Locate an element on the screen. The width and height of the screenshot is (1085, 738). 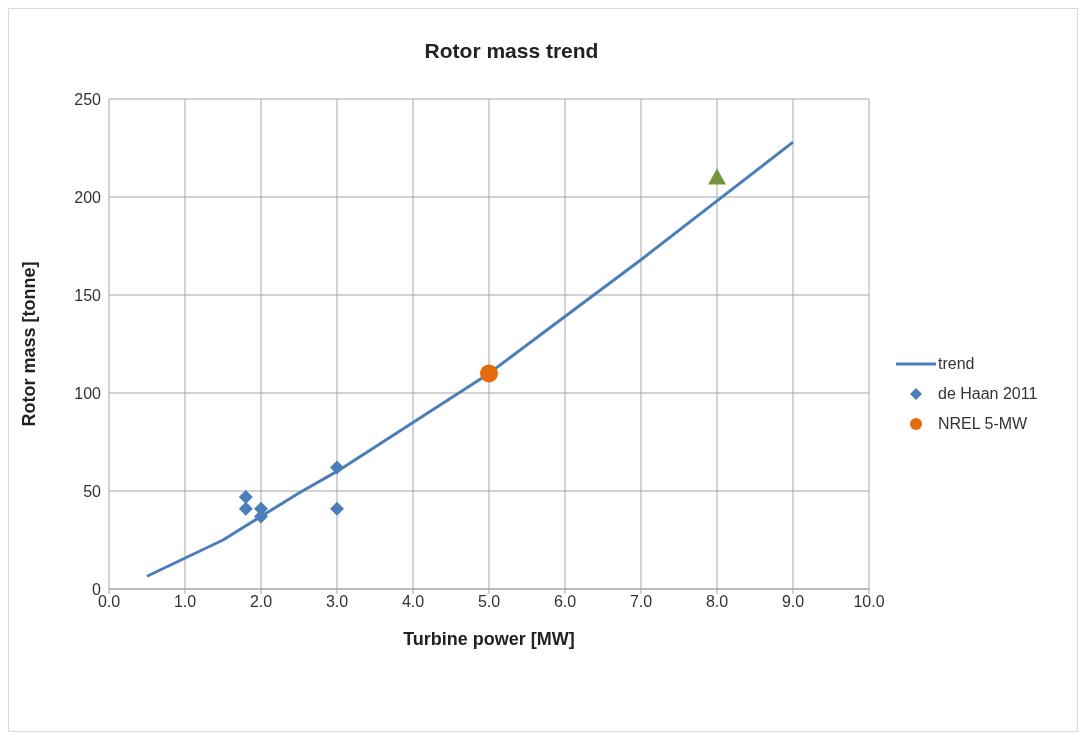
x-tick-label: 6.0 is located at coordinates (565, 602).